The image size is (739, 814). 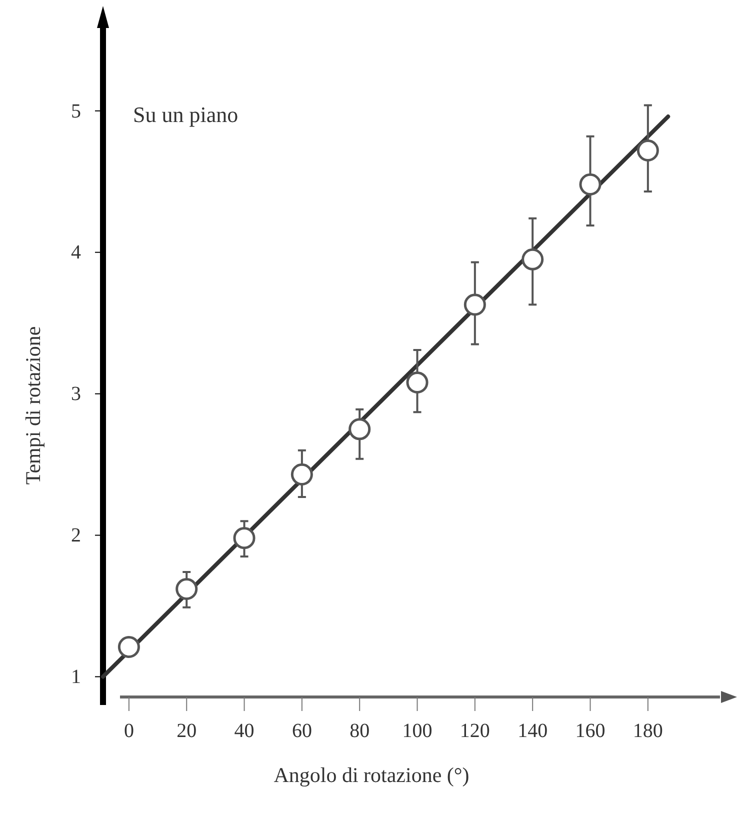 What do you see at coordinates (76, 253) in the screenshot?
I see `y-tick-label: 4` at bounding box center [76, 253].